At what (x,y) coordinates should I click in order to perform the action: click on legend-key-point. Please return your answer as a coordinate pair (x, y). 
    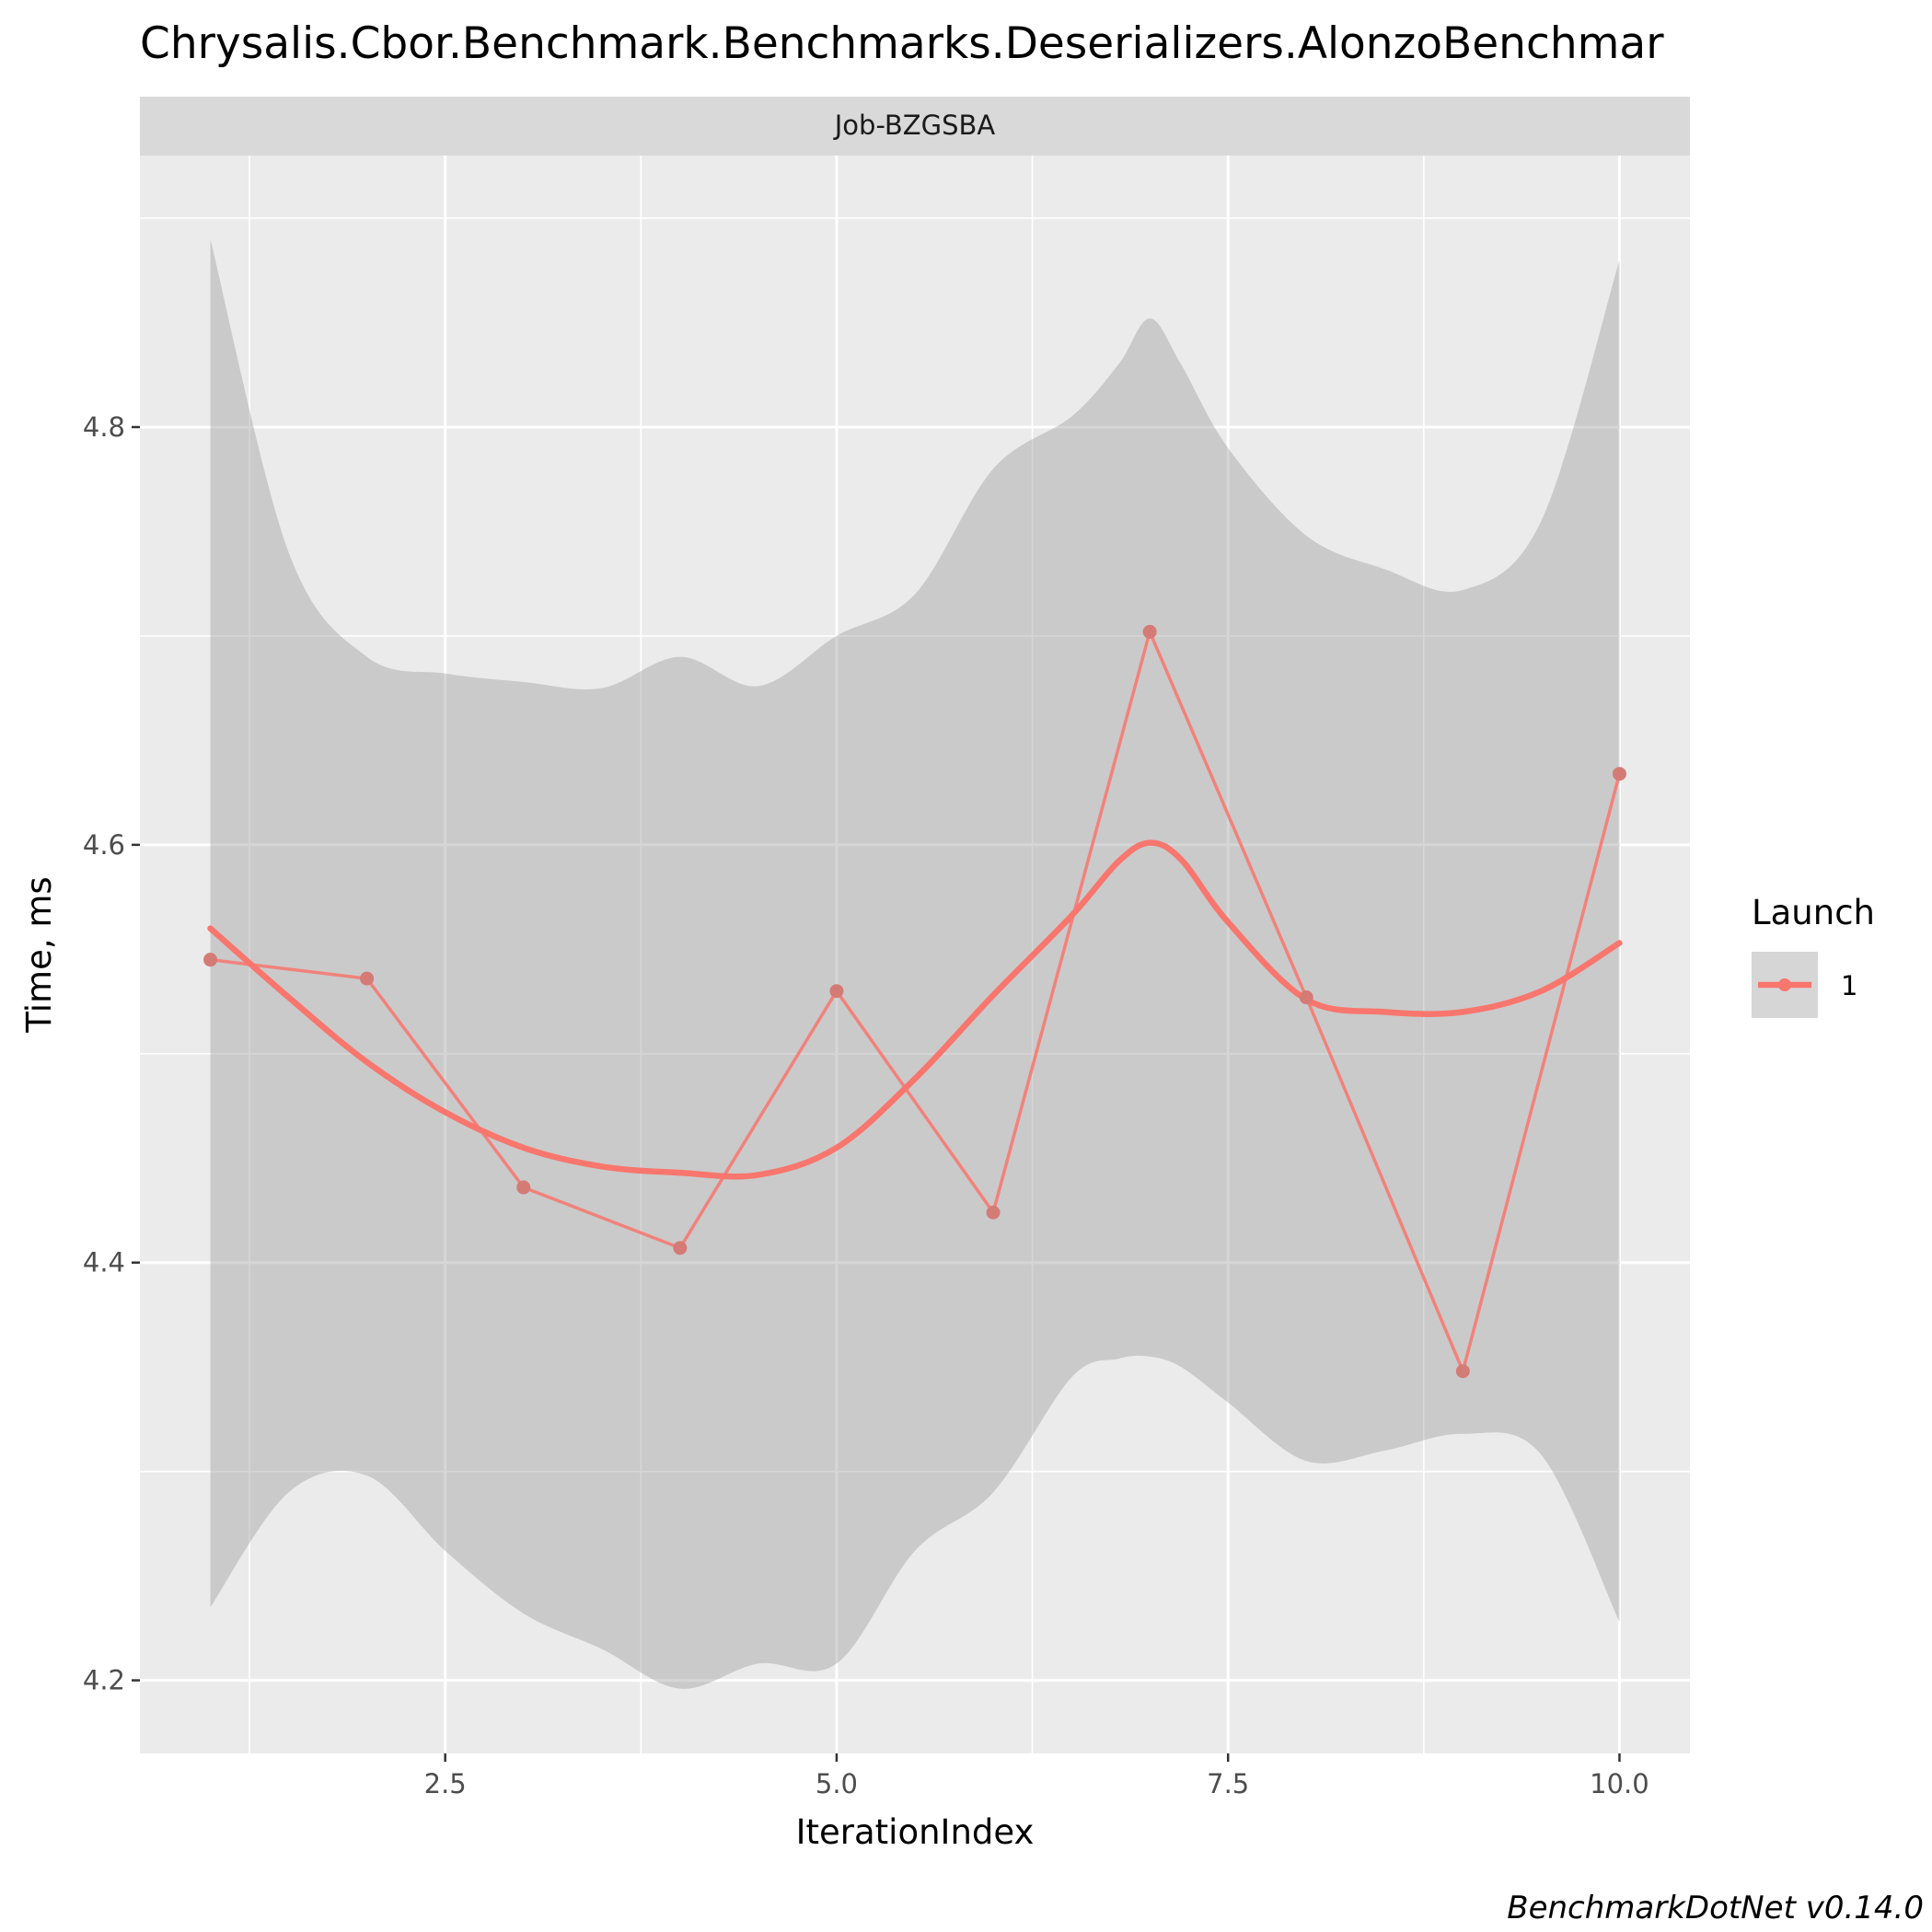
    Looking at the image, I should click on (1785, 985).